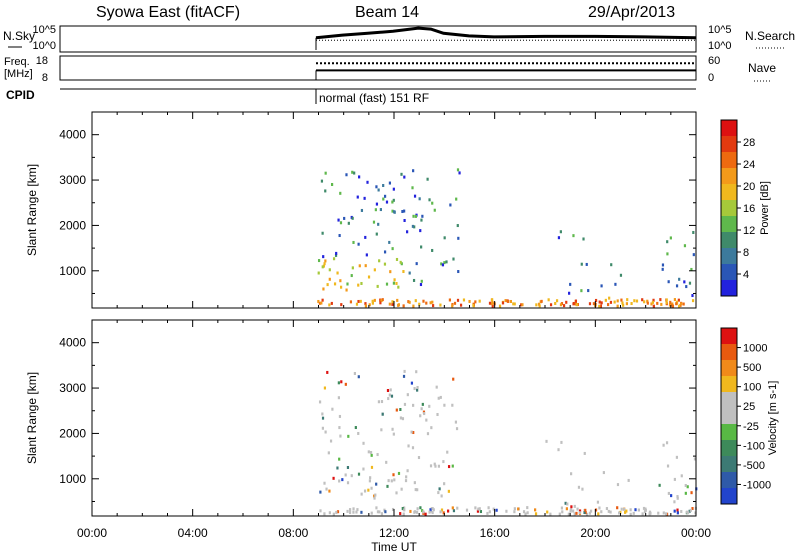  Describe the element at coordinates (32, 418) in the screenshot. I see `velocity-ylabel: Slant Range [km]` at that location.